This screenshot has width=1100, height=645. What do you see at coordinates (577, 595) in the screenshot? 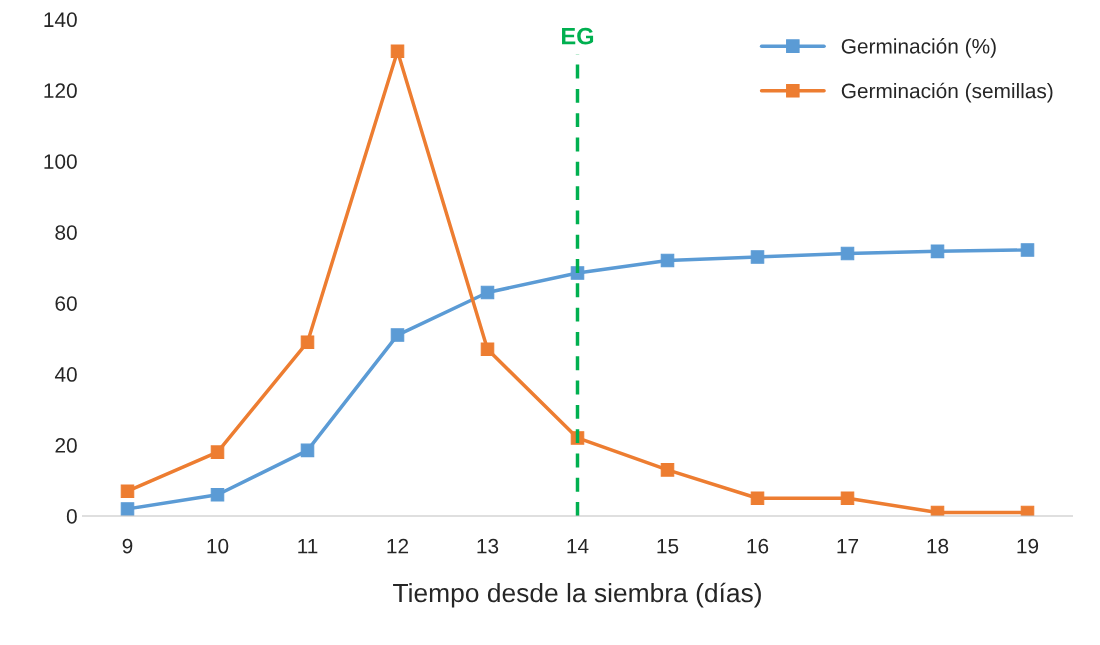
I see `x-axis-title: Tiempo desde la siembra (días)` at bounding box center [577, 595].